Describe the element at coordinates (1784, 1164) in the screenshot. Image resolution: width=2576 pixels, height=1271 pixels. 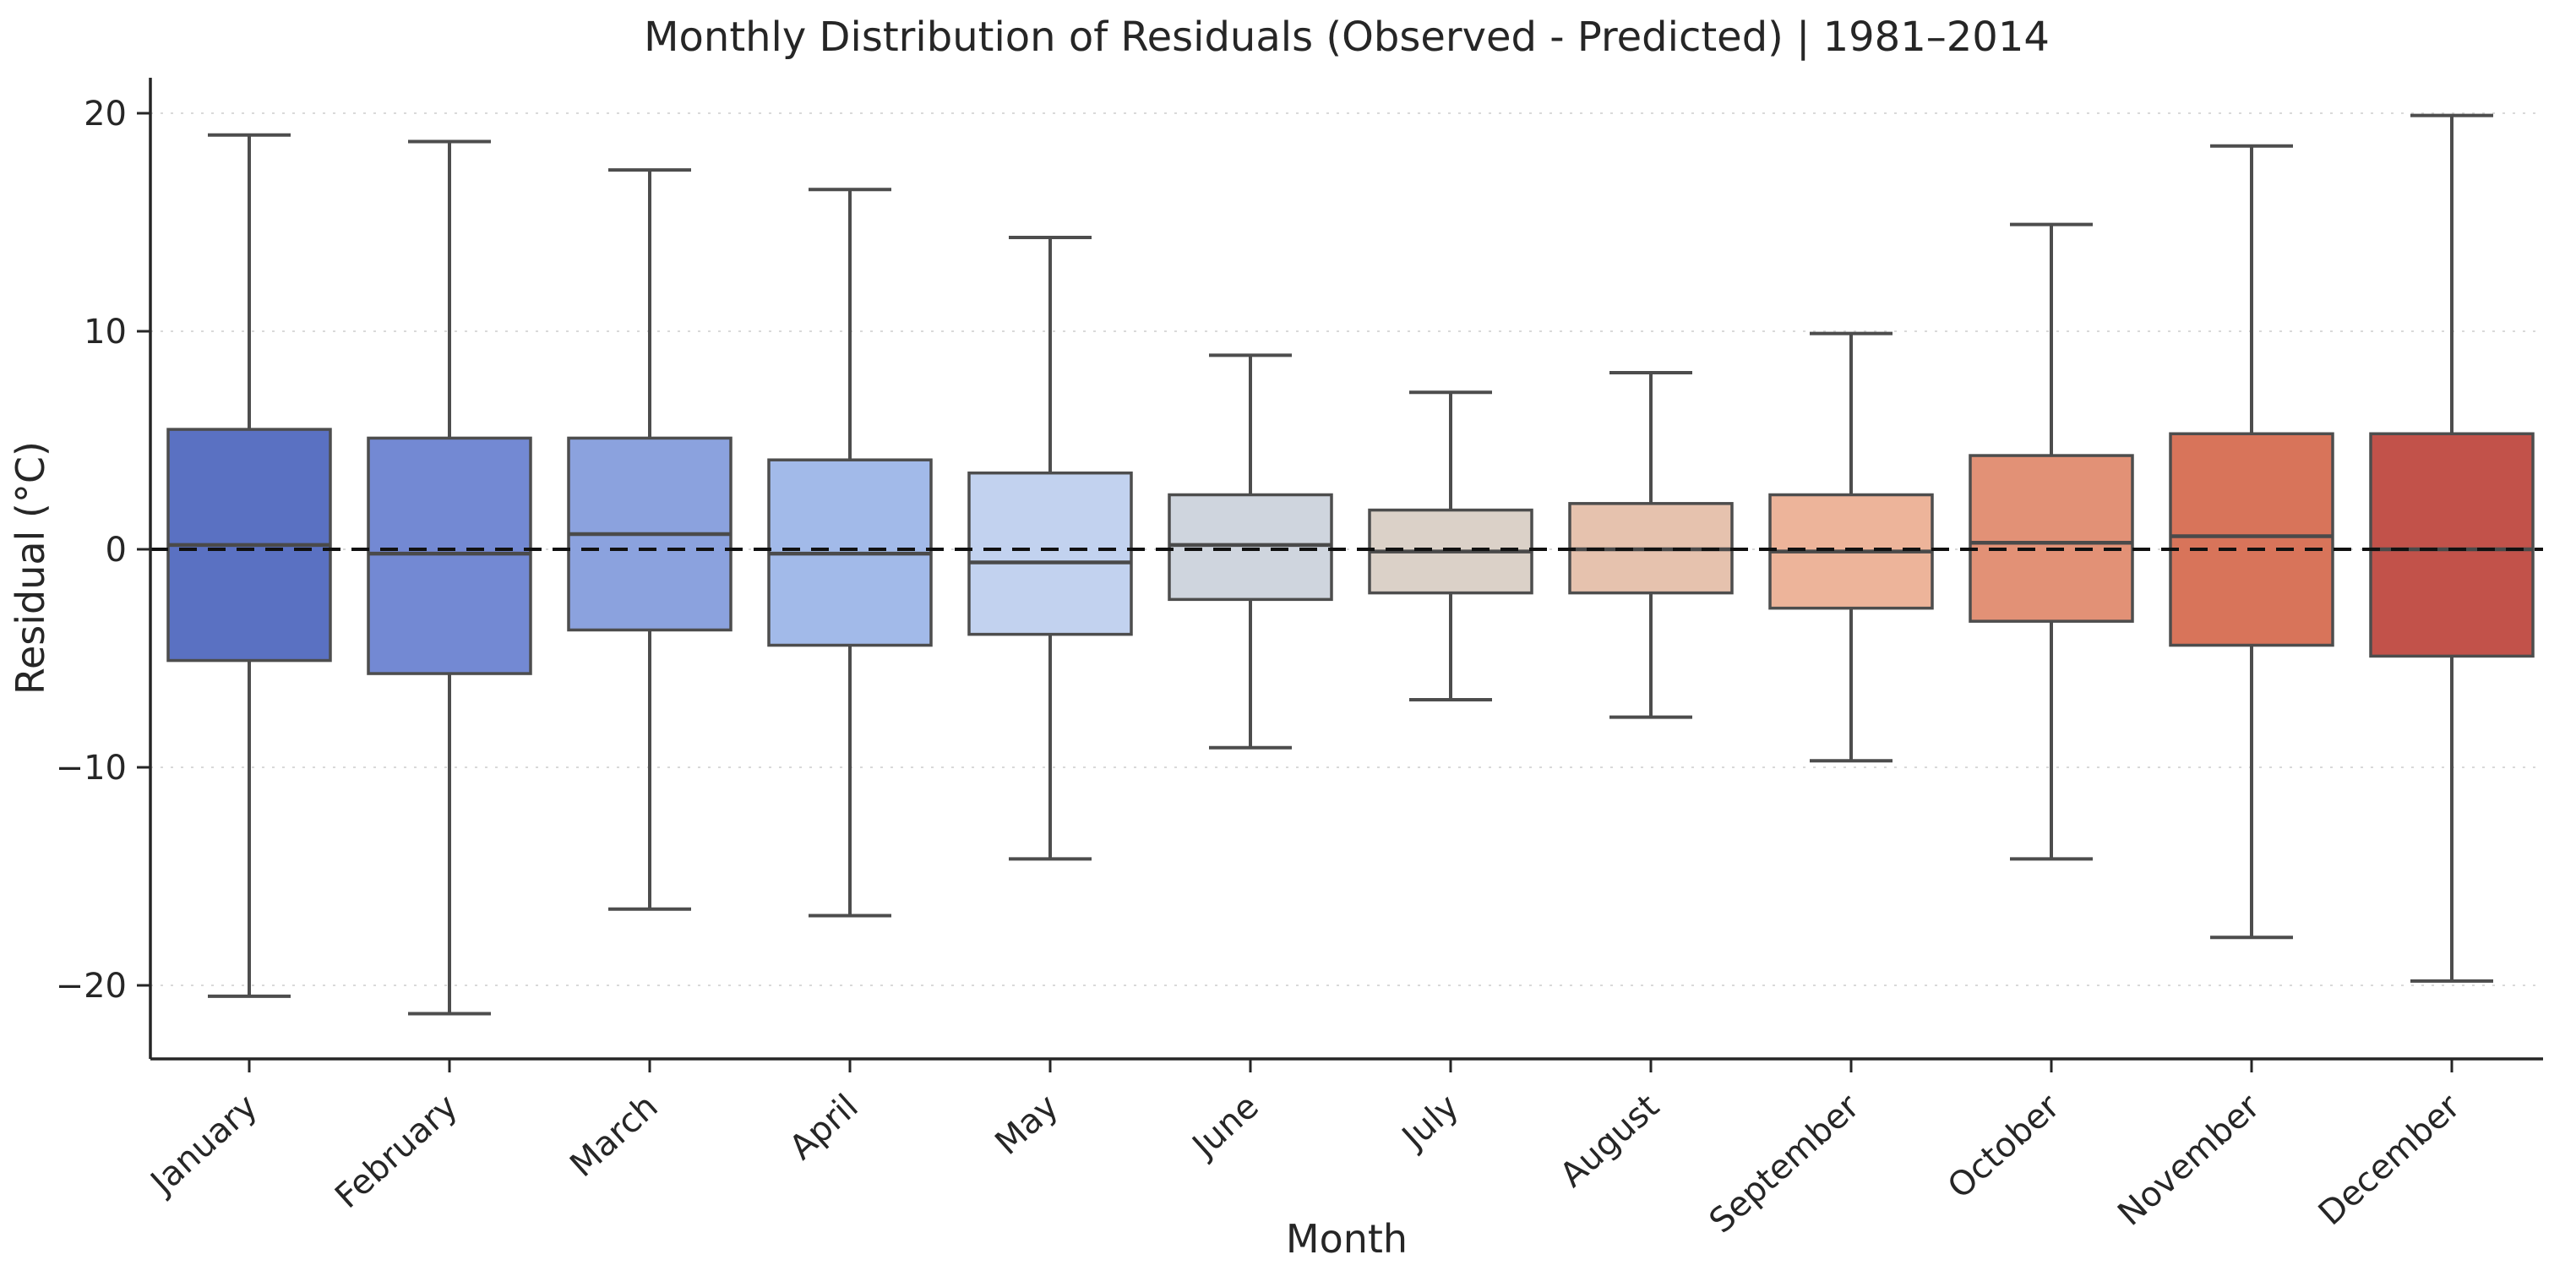
I see `x-tick-label-september: September` at that location.